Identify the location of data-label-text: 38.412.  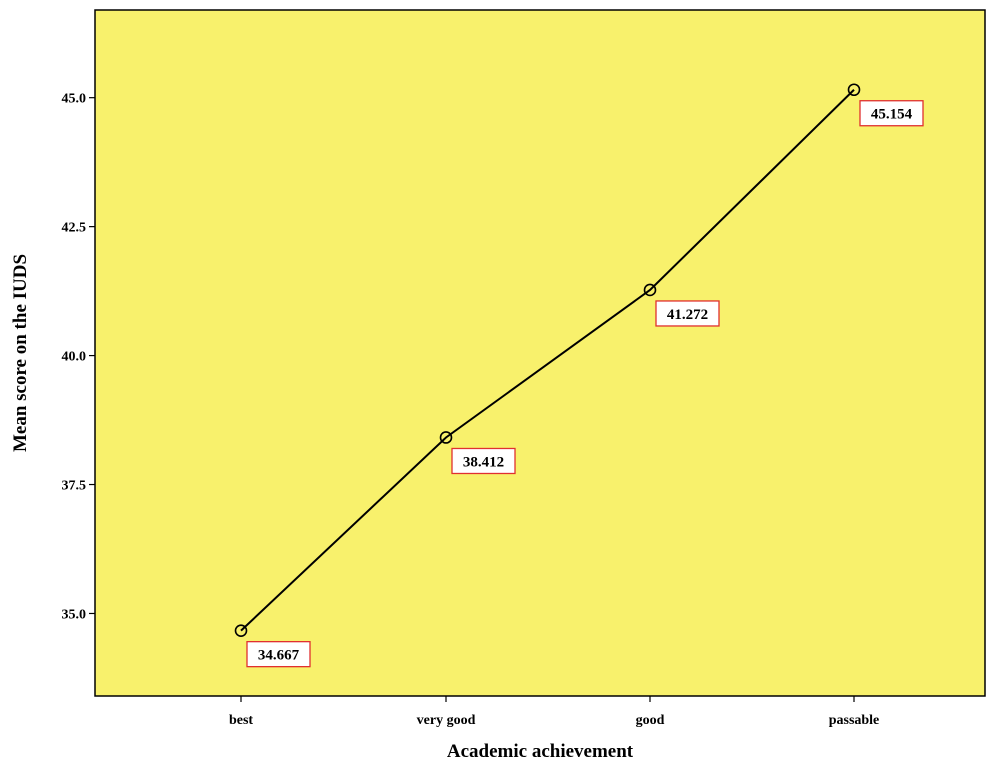
(483, 462).